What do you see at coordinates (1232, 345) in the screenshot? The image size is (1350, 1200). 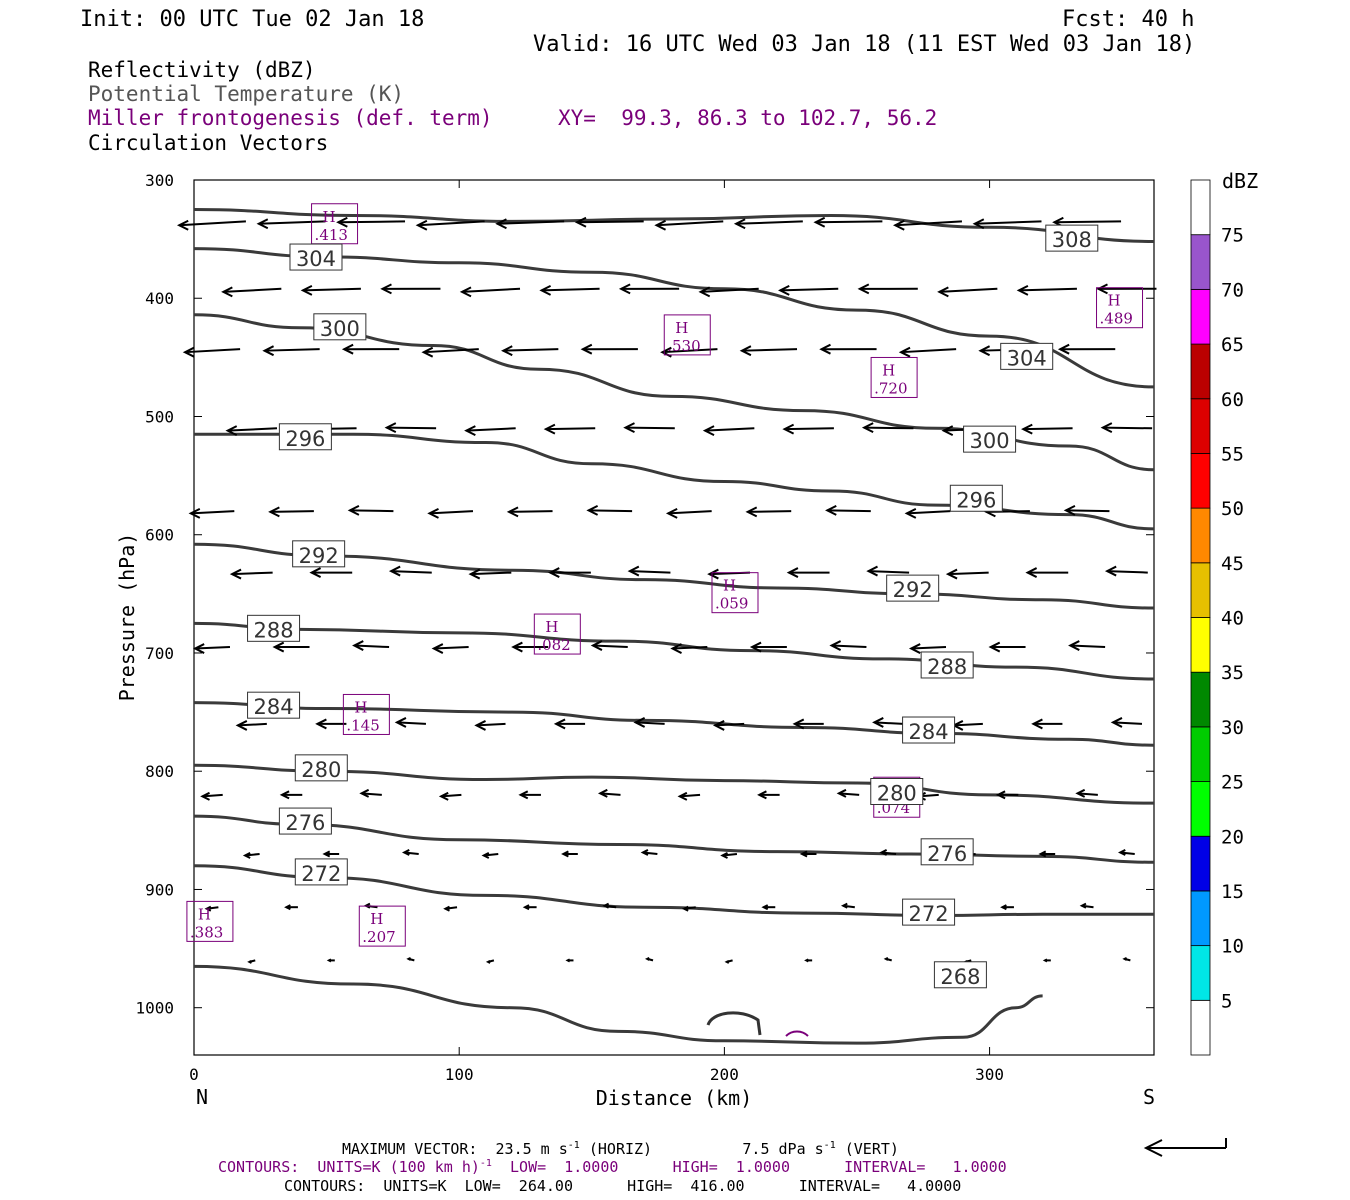 I see `colorbar-label: 65` at bounding box center [1232, 345].